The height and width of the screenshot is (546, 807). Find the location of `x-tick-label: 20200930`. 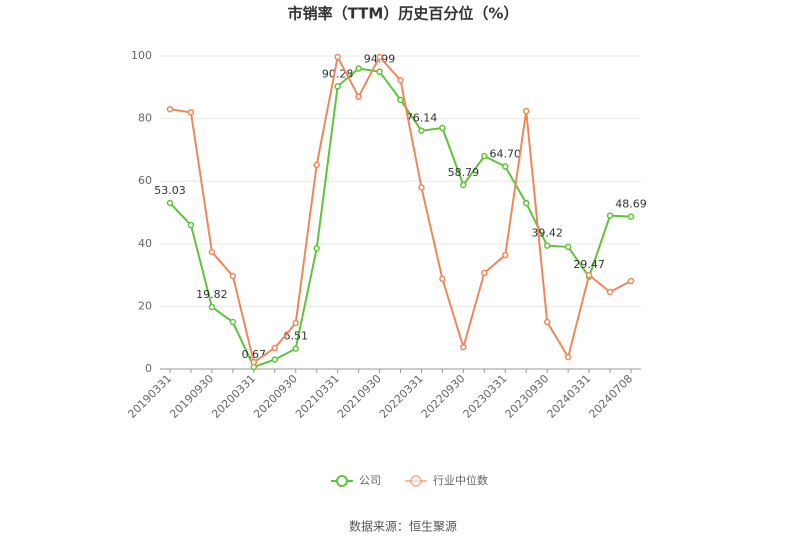

x-tick-label: 20200930 is located at coordinates (275, 396).